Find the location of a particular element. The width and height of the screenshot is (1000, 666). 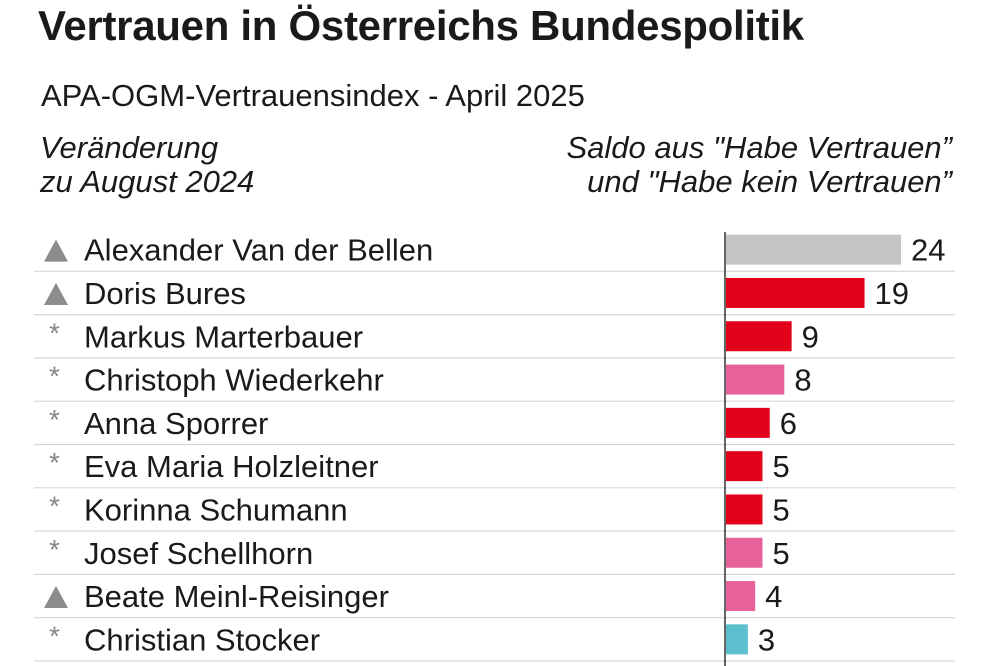

change-header-line-1: Veränderung is located at coordinates (129, 147).